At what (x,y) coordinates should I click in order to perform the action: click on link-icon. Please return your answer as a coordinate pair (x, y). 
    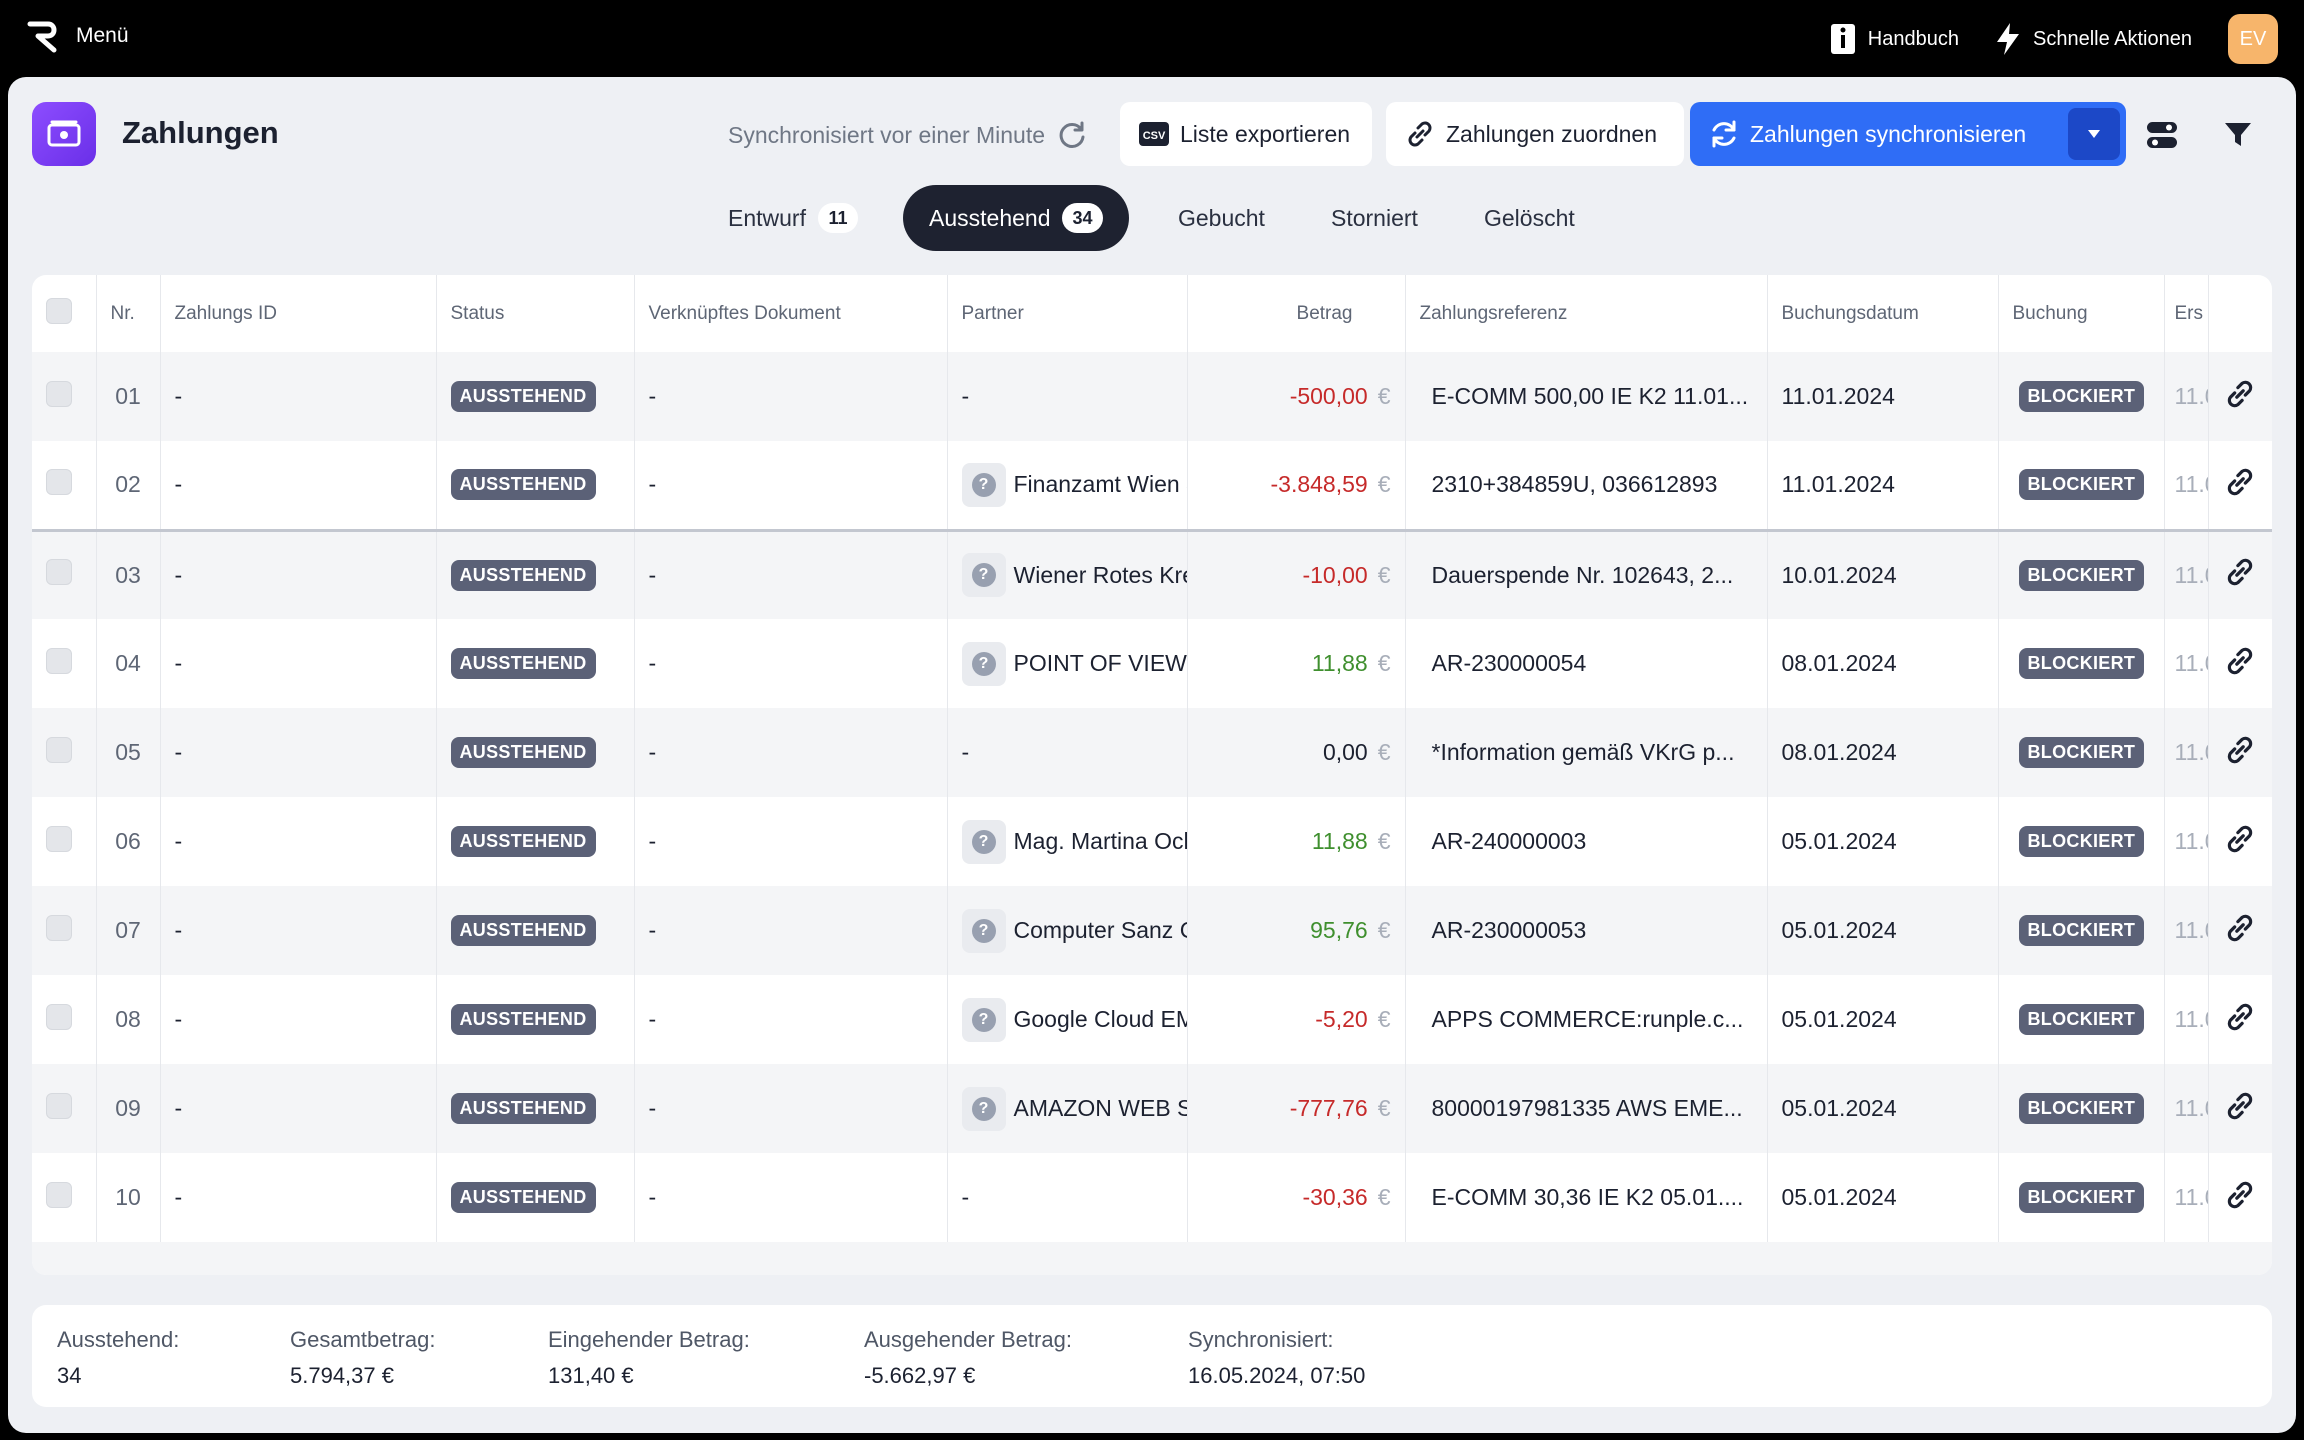
    Looking at the image, I should click on (2240, 660).